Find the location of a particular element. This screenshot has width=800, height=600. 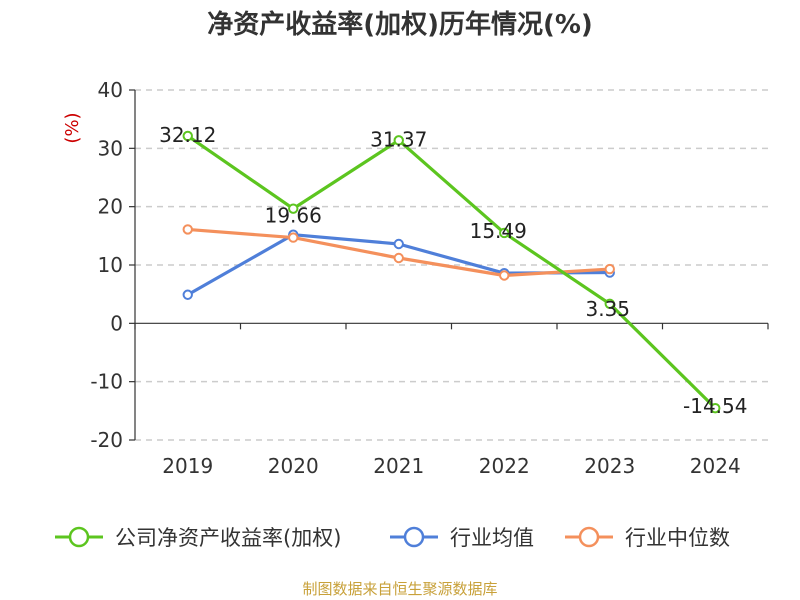

x-tick-label: 2019 is located at coordinates (187, 466).